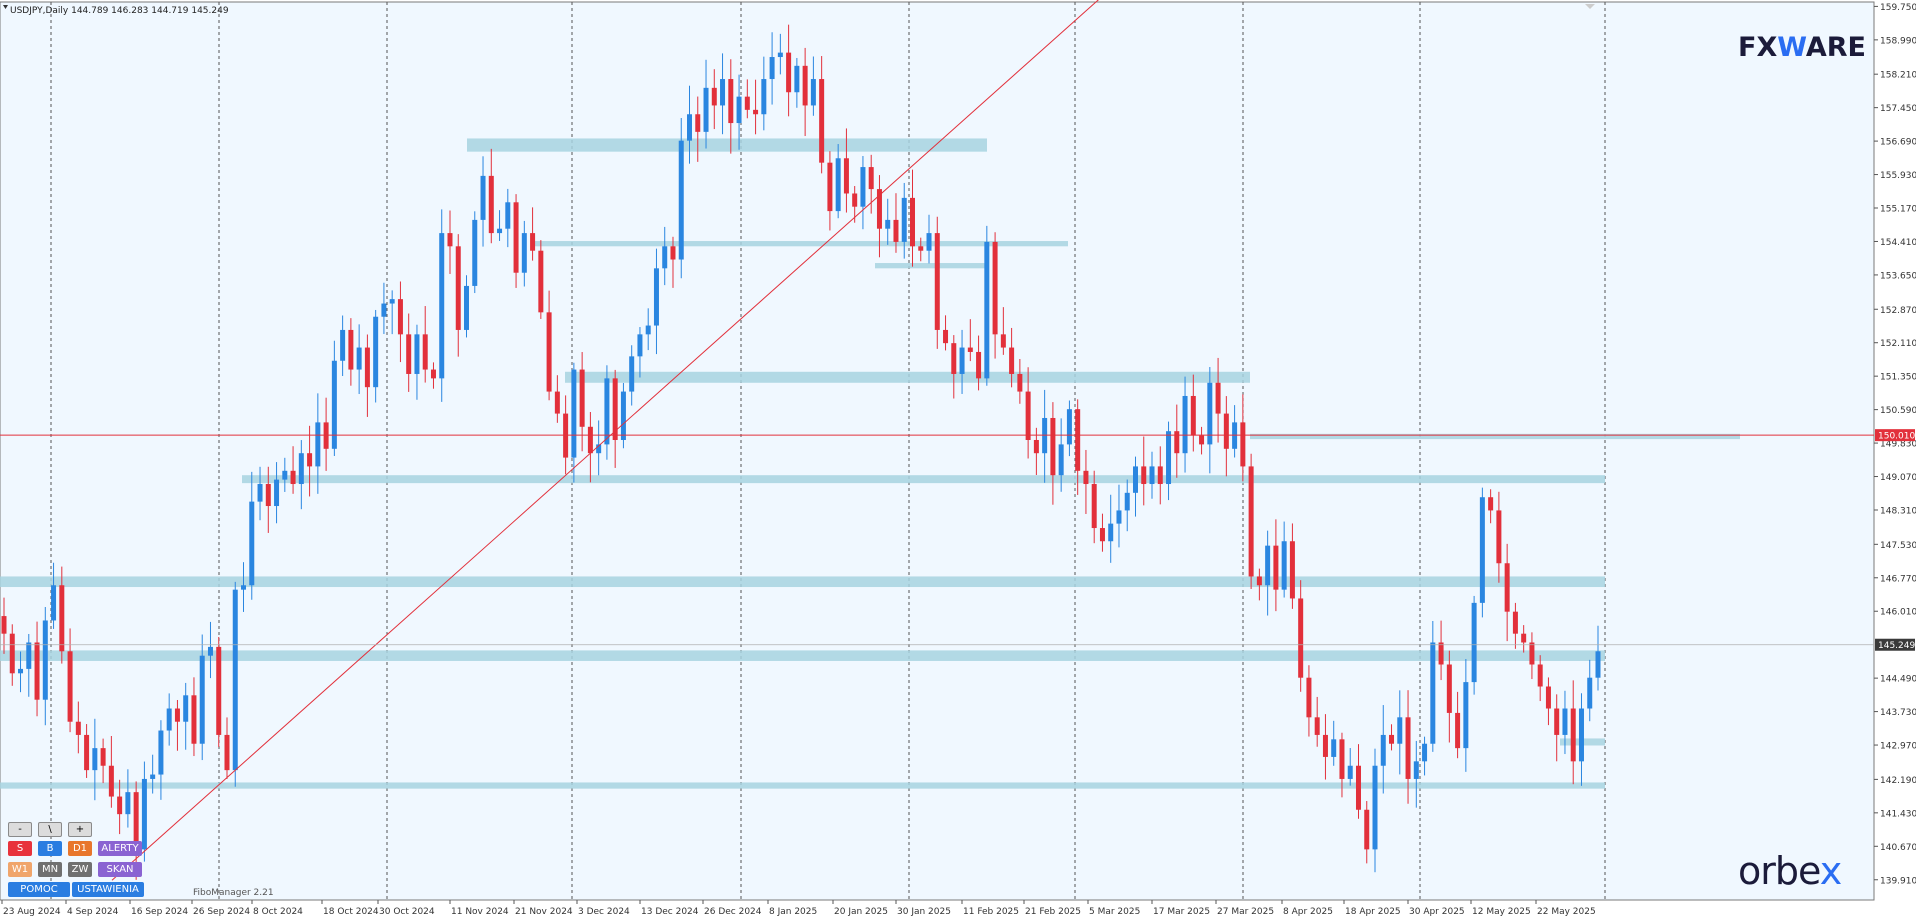 Image resolution: width=1916 pixels, height=921 pixels. I want to click on line-button: \, so click(50, 829).